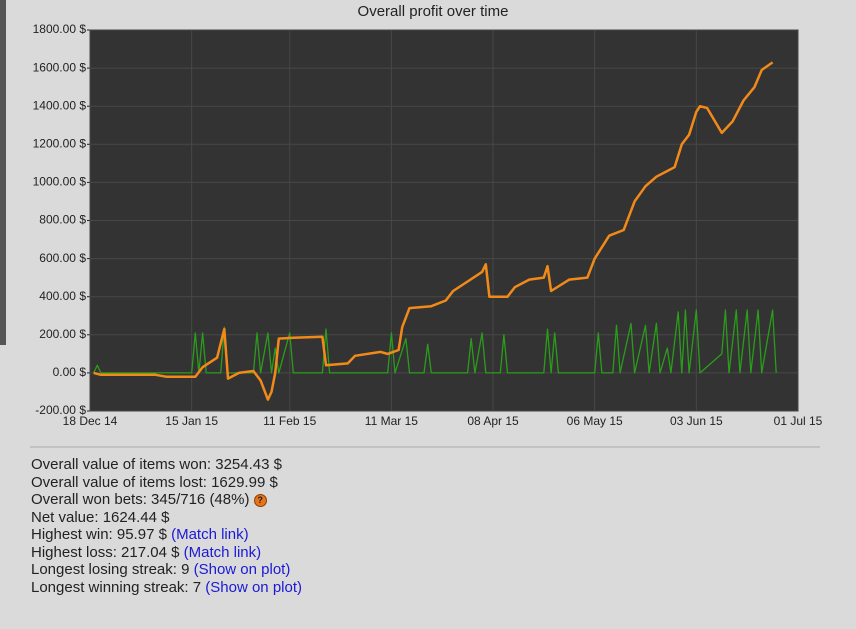 The width and height of the screenshot is (856, 629). I want to click on side-bar, so click(3, 172).